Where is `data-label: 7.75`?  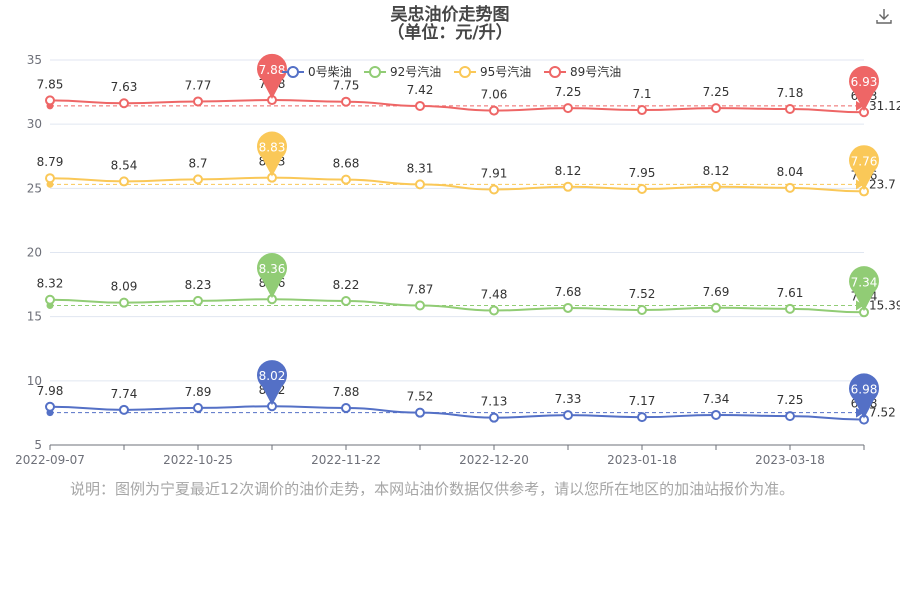 data-label: 7.75 is located at coordinates (346, 86).